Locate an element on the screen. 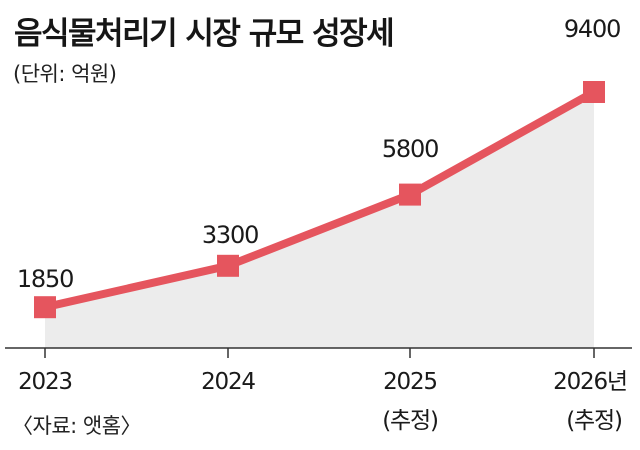 This screenshot has height=450, width=640. data-label-2025: 5800 is located at coordinates (410, 149).